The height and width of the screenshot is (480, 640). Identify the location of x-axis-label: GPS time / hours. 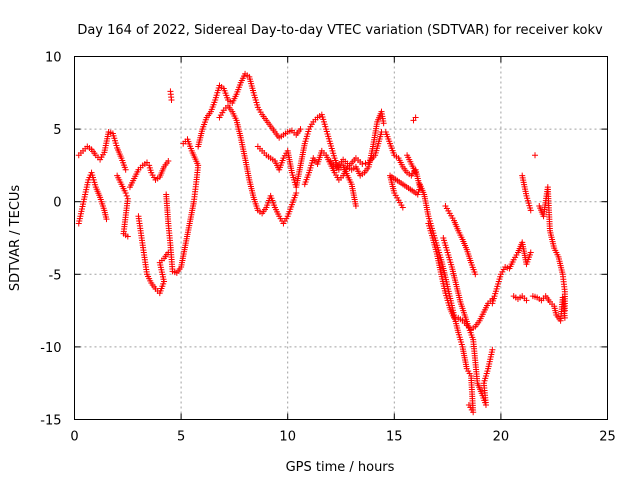
(340, 467).